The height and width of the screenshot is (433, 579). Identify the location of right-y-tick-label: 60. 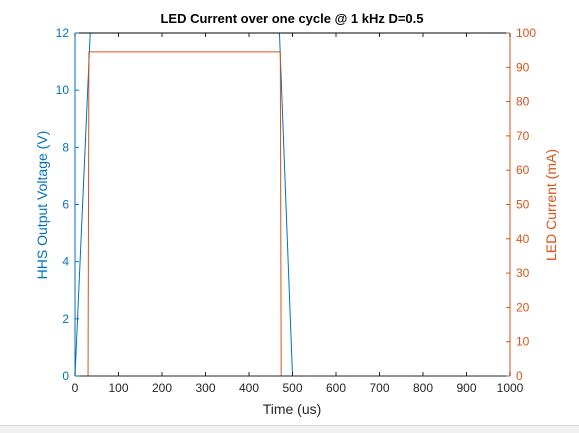
(523, 170).